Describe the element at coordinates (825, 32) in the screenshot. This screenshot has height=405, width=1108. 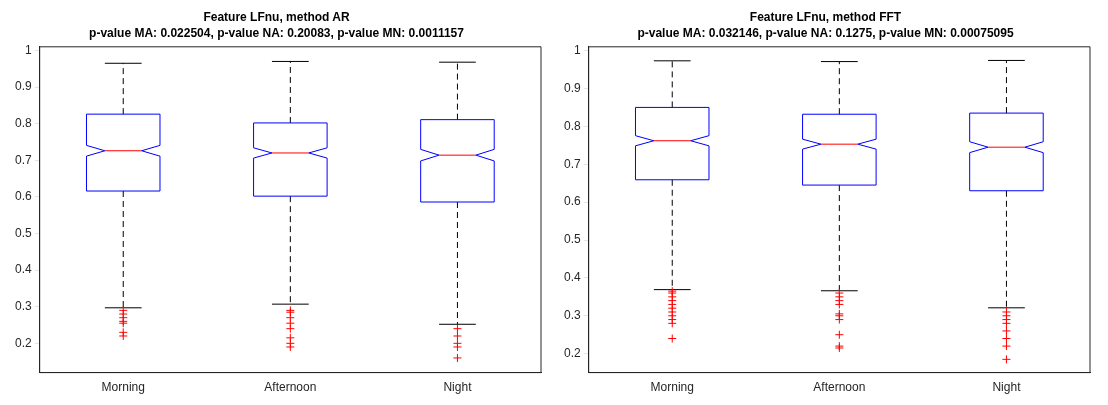
I see `chart-subtitle: p-value MA: 0.032146, p-value NA: 0.1275, p-value MN: 0.00075095` at that location.